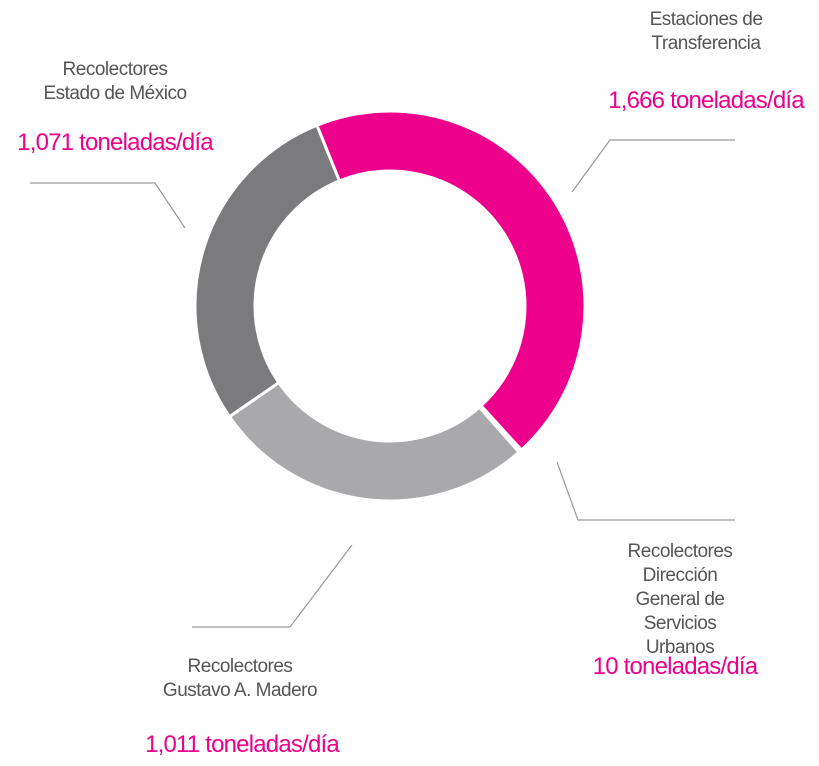 This screenshot has width=819, height=766. I want to click on value-label: 1,071 toneladas/día, so click(115, 142).